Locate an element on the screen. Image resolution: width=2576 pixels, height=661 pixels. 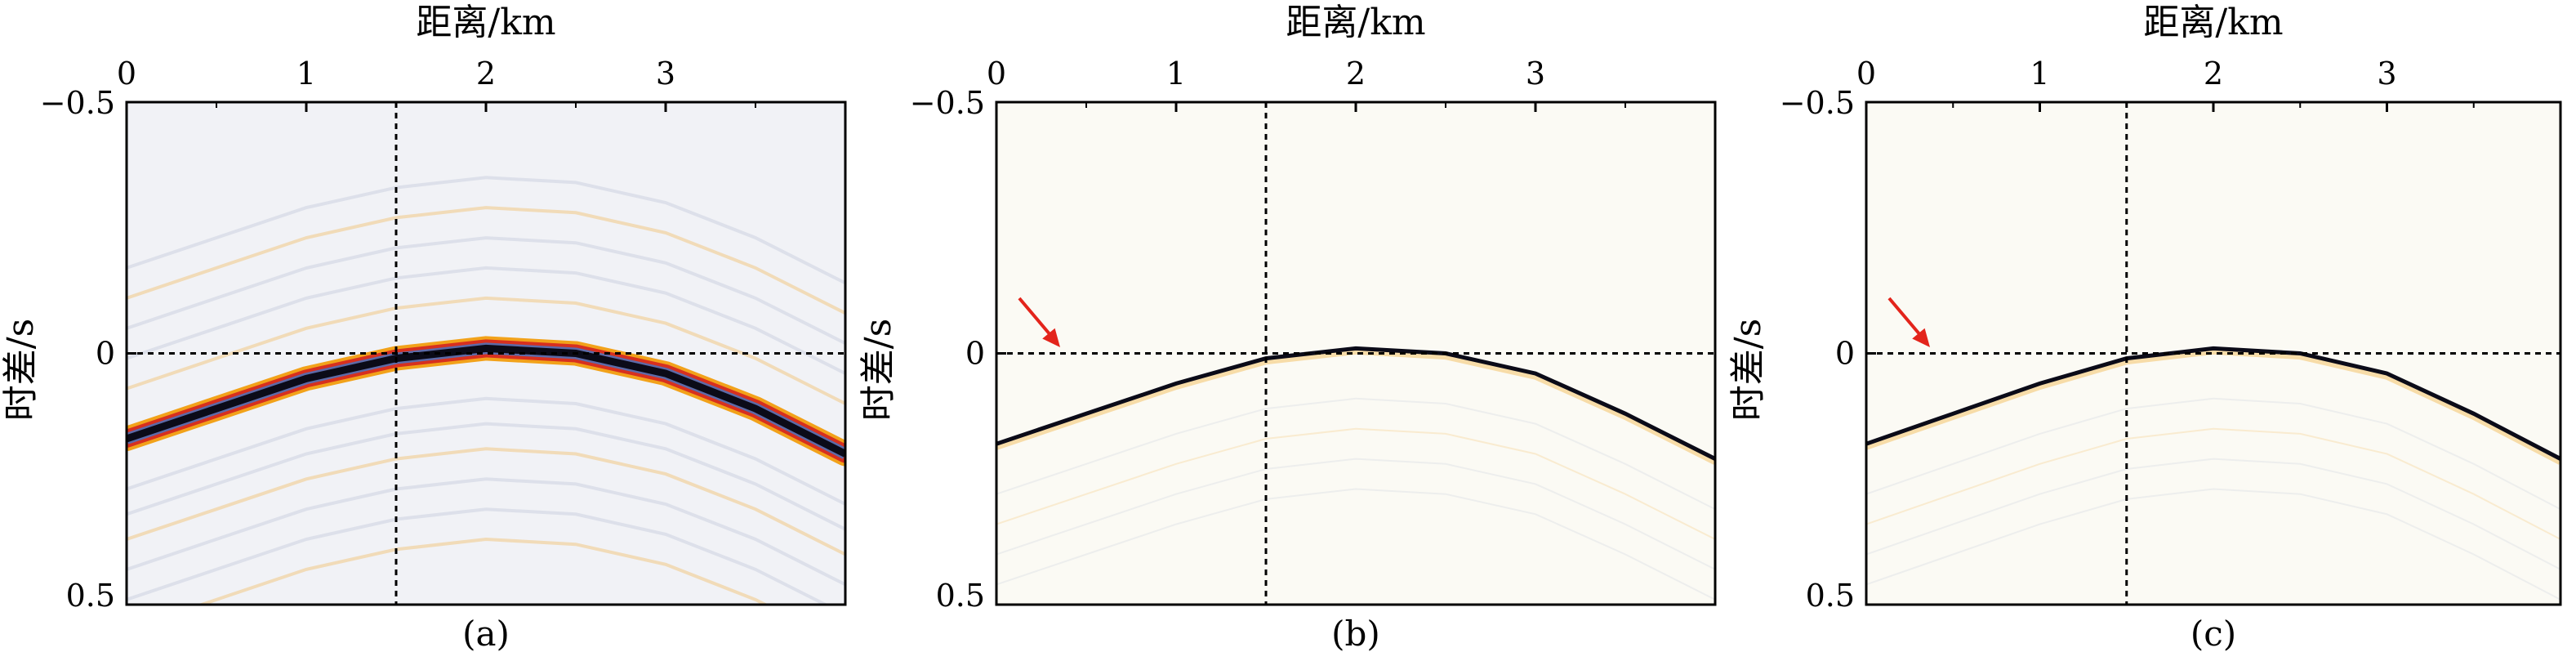
panel-label: (b) is located at coordinates (1355, 634).